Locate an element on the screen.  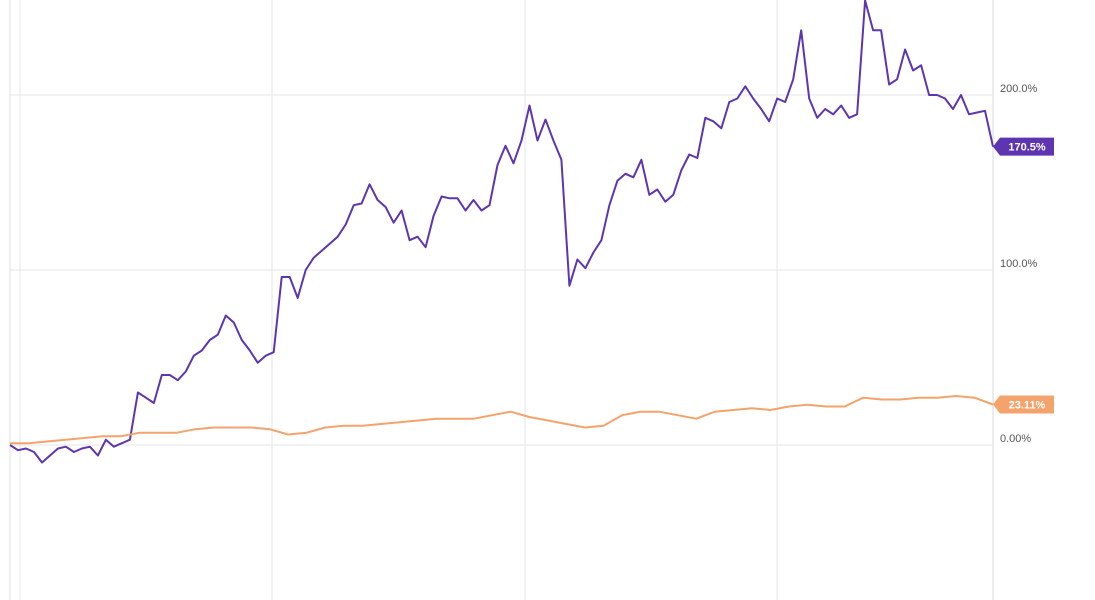
end-label-text: 23.11% is located at coordinates (1027, 405).